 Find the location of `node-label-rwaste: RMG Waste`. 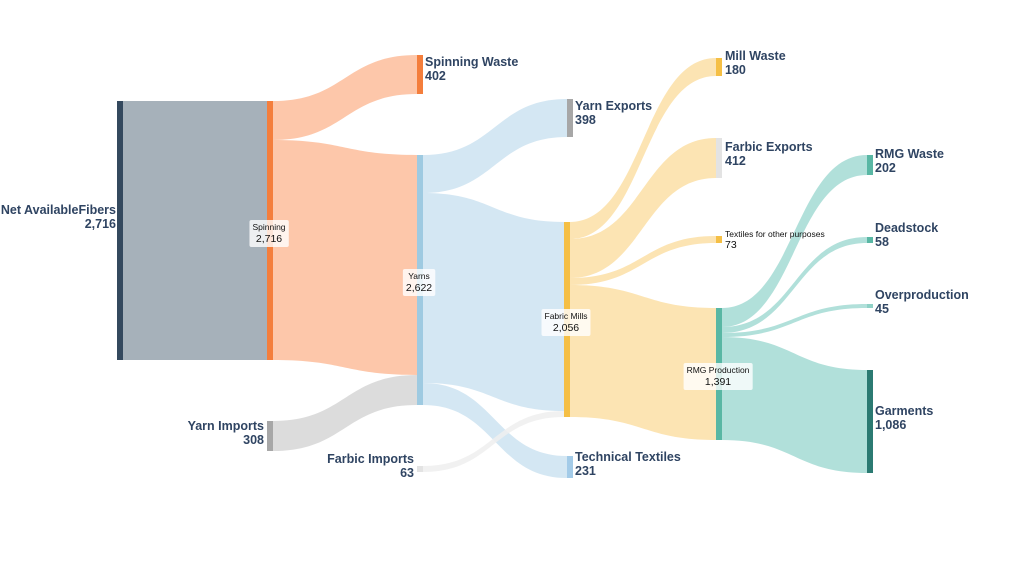

node-label-rwaste: RMG Waste is located at coordinates (909, 154).